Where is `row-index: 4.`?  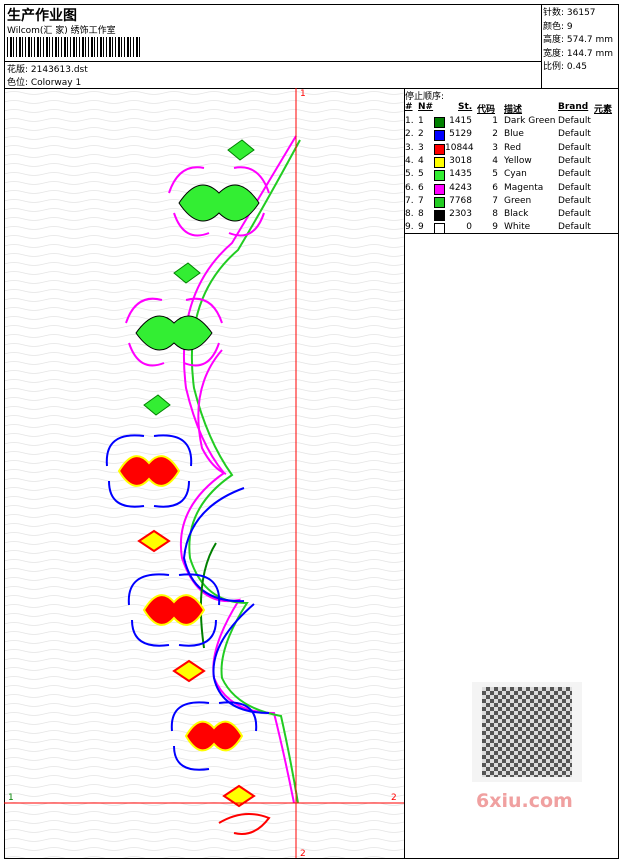
row-index: 4. is located at coordinates (409, 160).